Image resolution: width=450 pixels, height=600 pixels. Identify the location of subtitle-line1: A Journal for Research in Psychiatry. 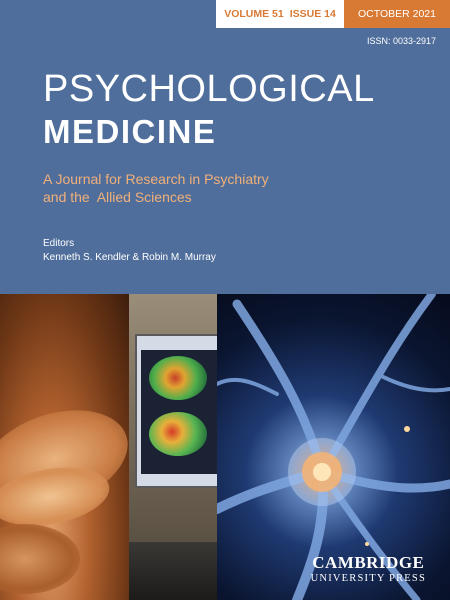
(156, 179).